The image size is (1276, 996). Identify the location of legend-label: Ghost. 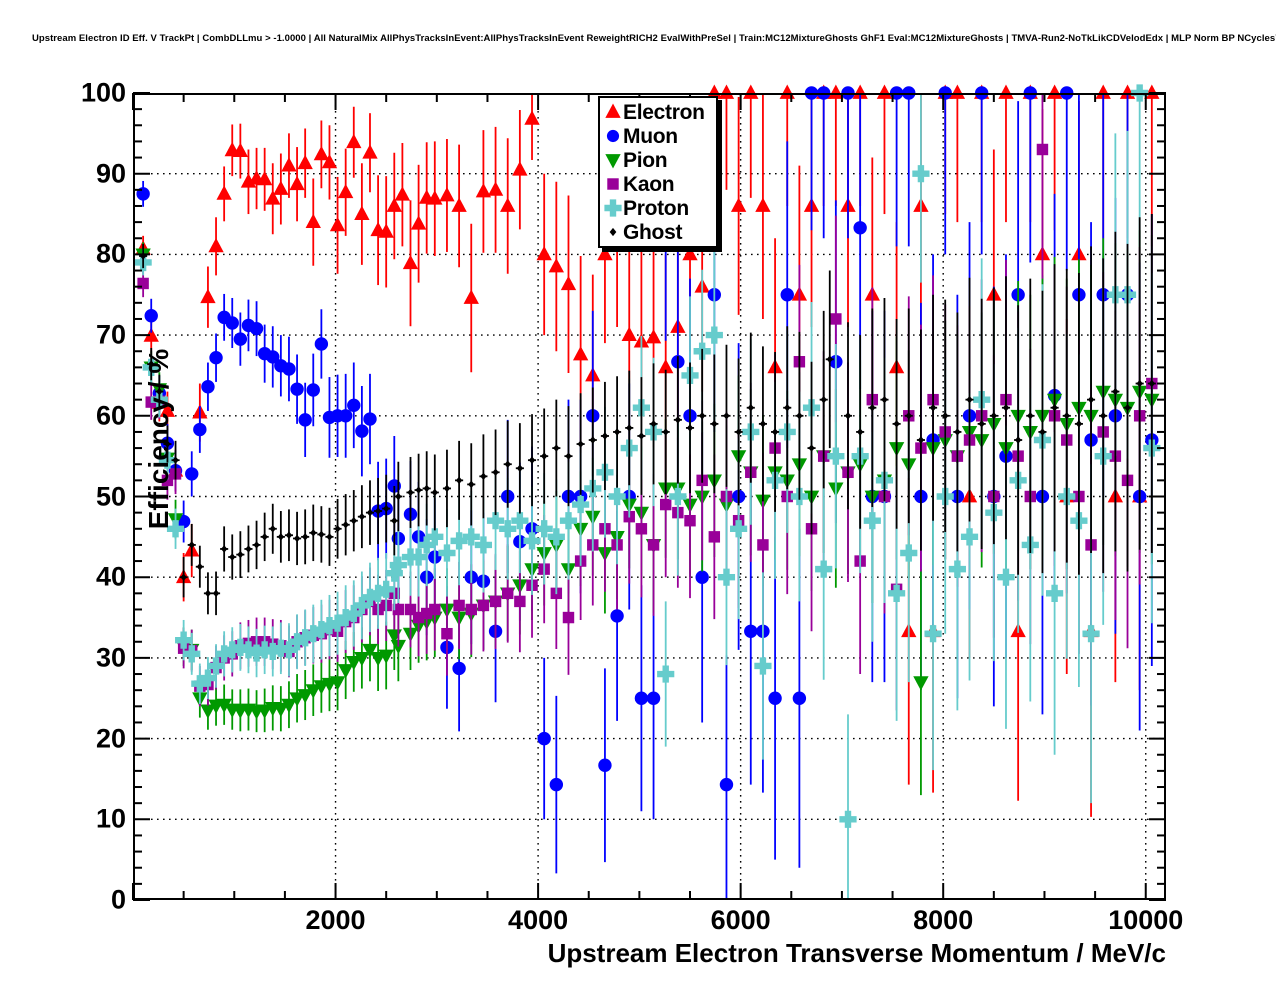
(653, 232).